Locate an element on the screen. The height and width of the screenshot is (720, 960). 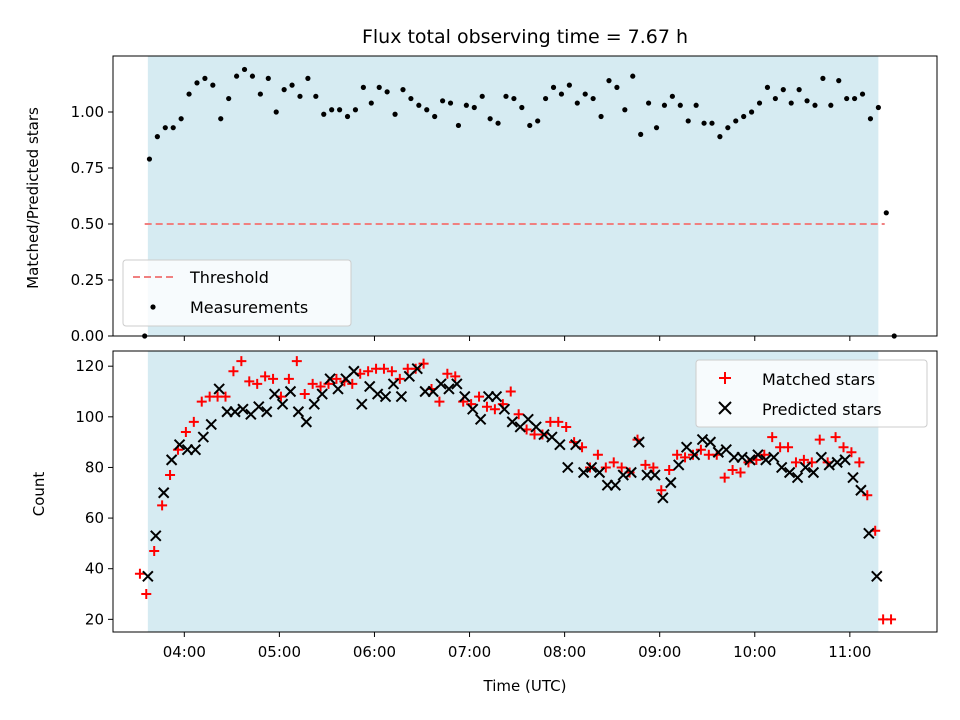
legend-threshold-label: Threshold is located at coordinates (229, 277).